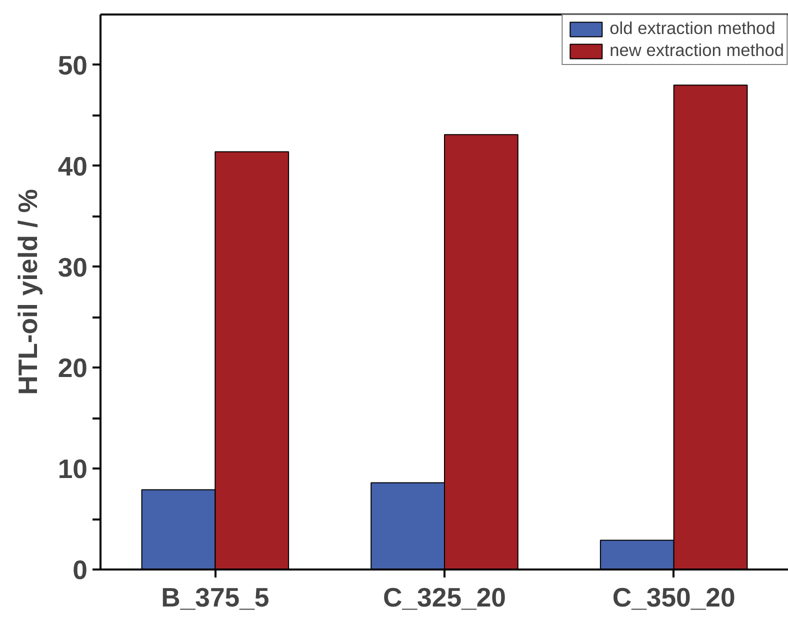  What do you see at coordinates (27, 292) in the screenshot?
I see `y-axis-title: HTL-oil yield / %` at bounding box center [27, 292].